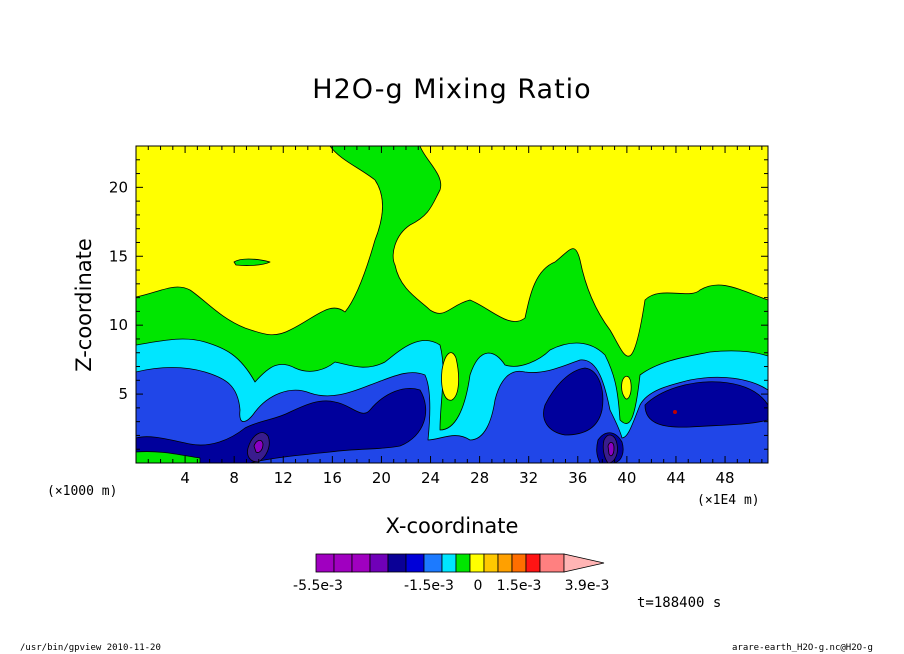 The height and width of the screenshot is (654, 904). I want to click on x-unit-left: (×1000 m), so click(82, 491).